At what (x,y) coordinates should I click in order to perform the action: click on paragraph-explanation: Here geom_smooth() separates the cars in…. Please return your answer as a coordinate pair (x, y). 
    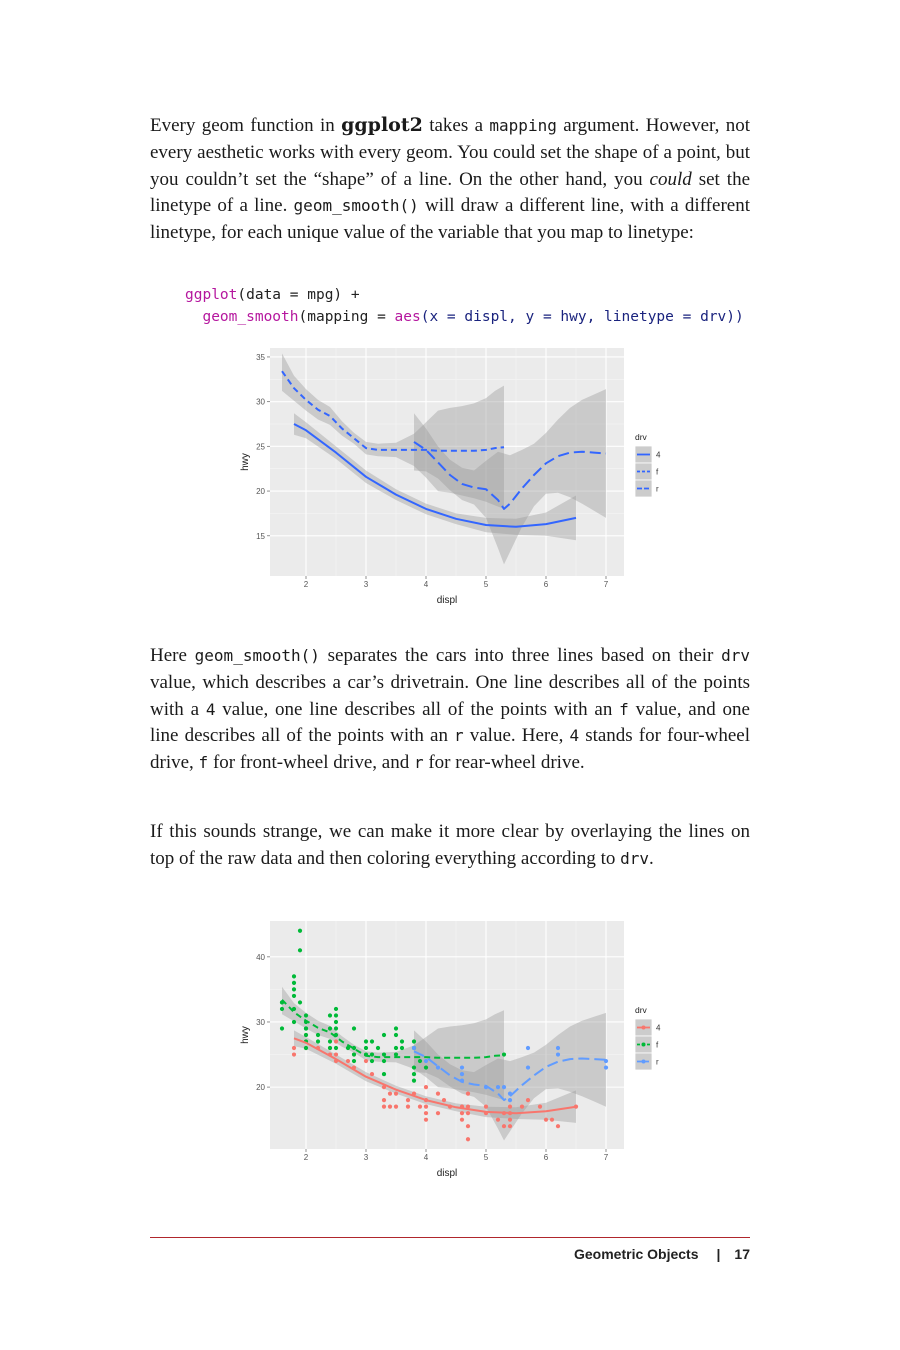
    Looking at the image, I should click on (450, 710).